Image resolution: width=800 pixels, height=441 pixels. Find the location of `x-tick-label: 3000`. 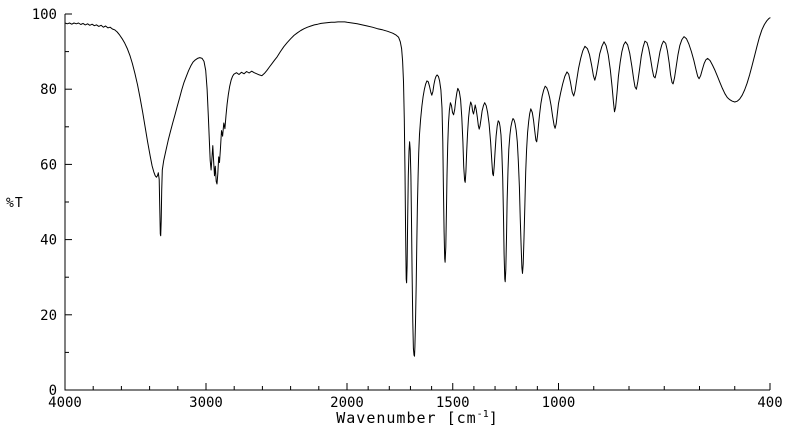

x-tick-label: 3000 is located at coordinates (206, 403).